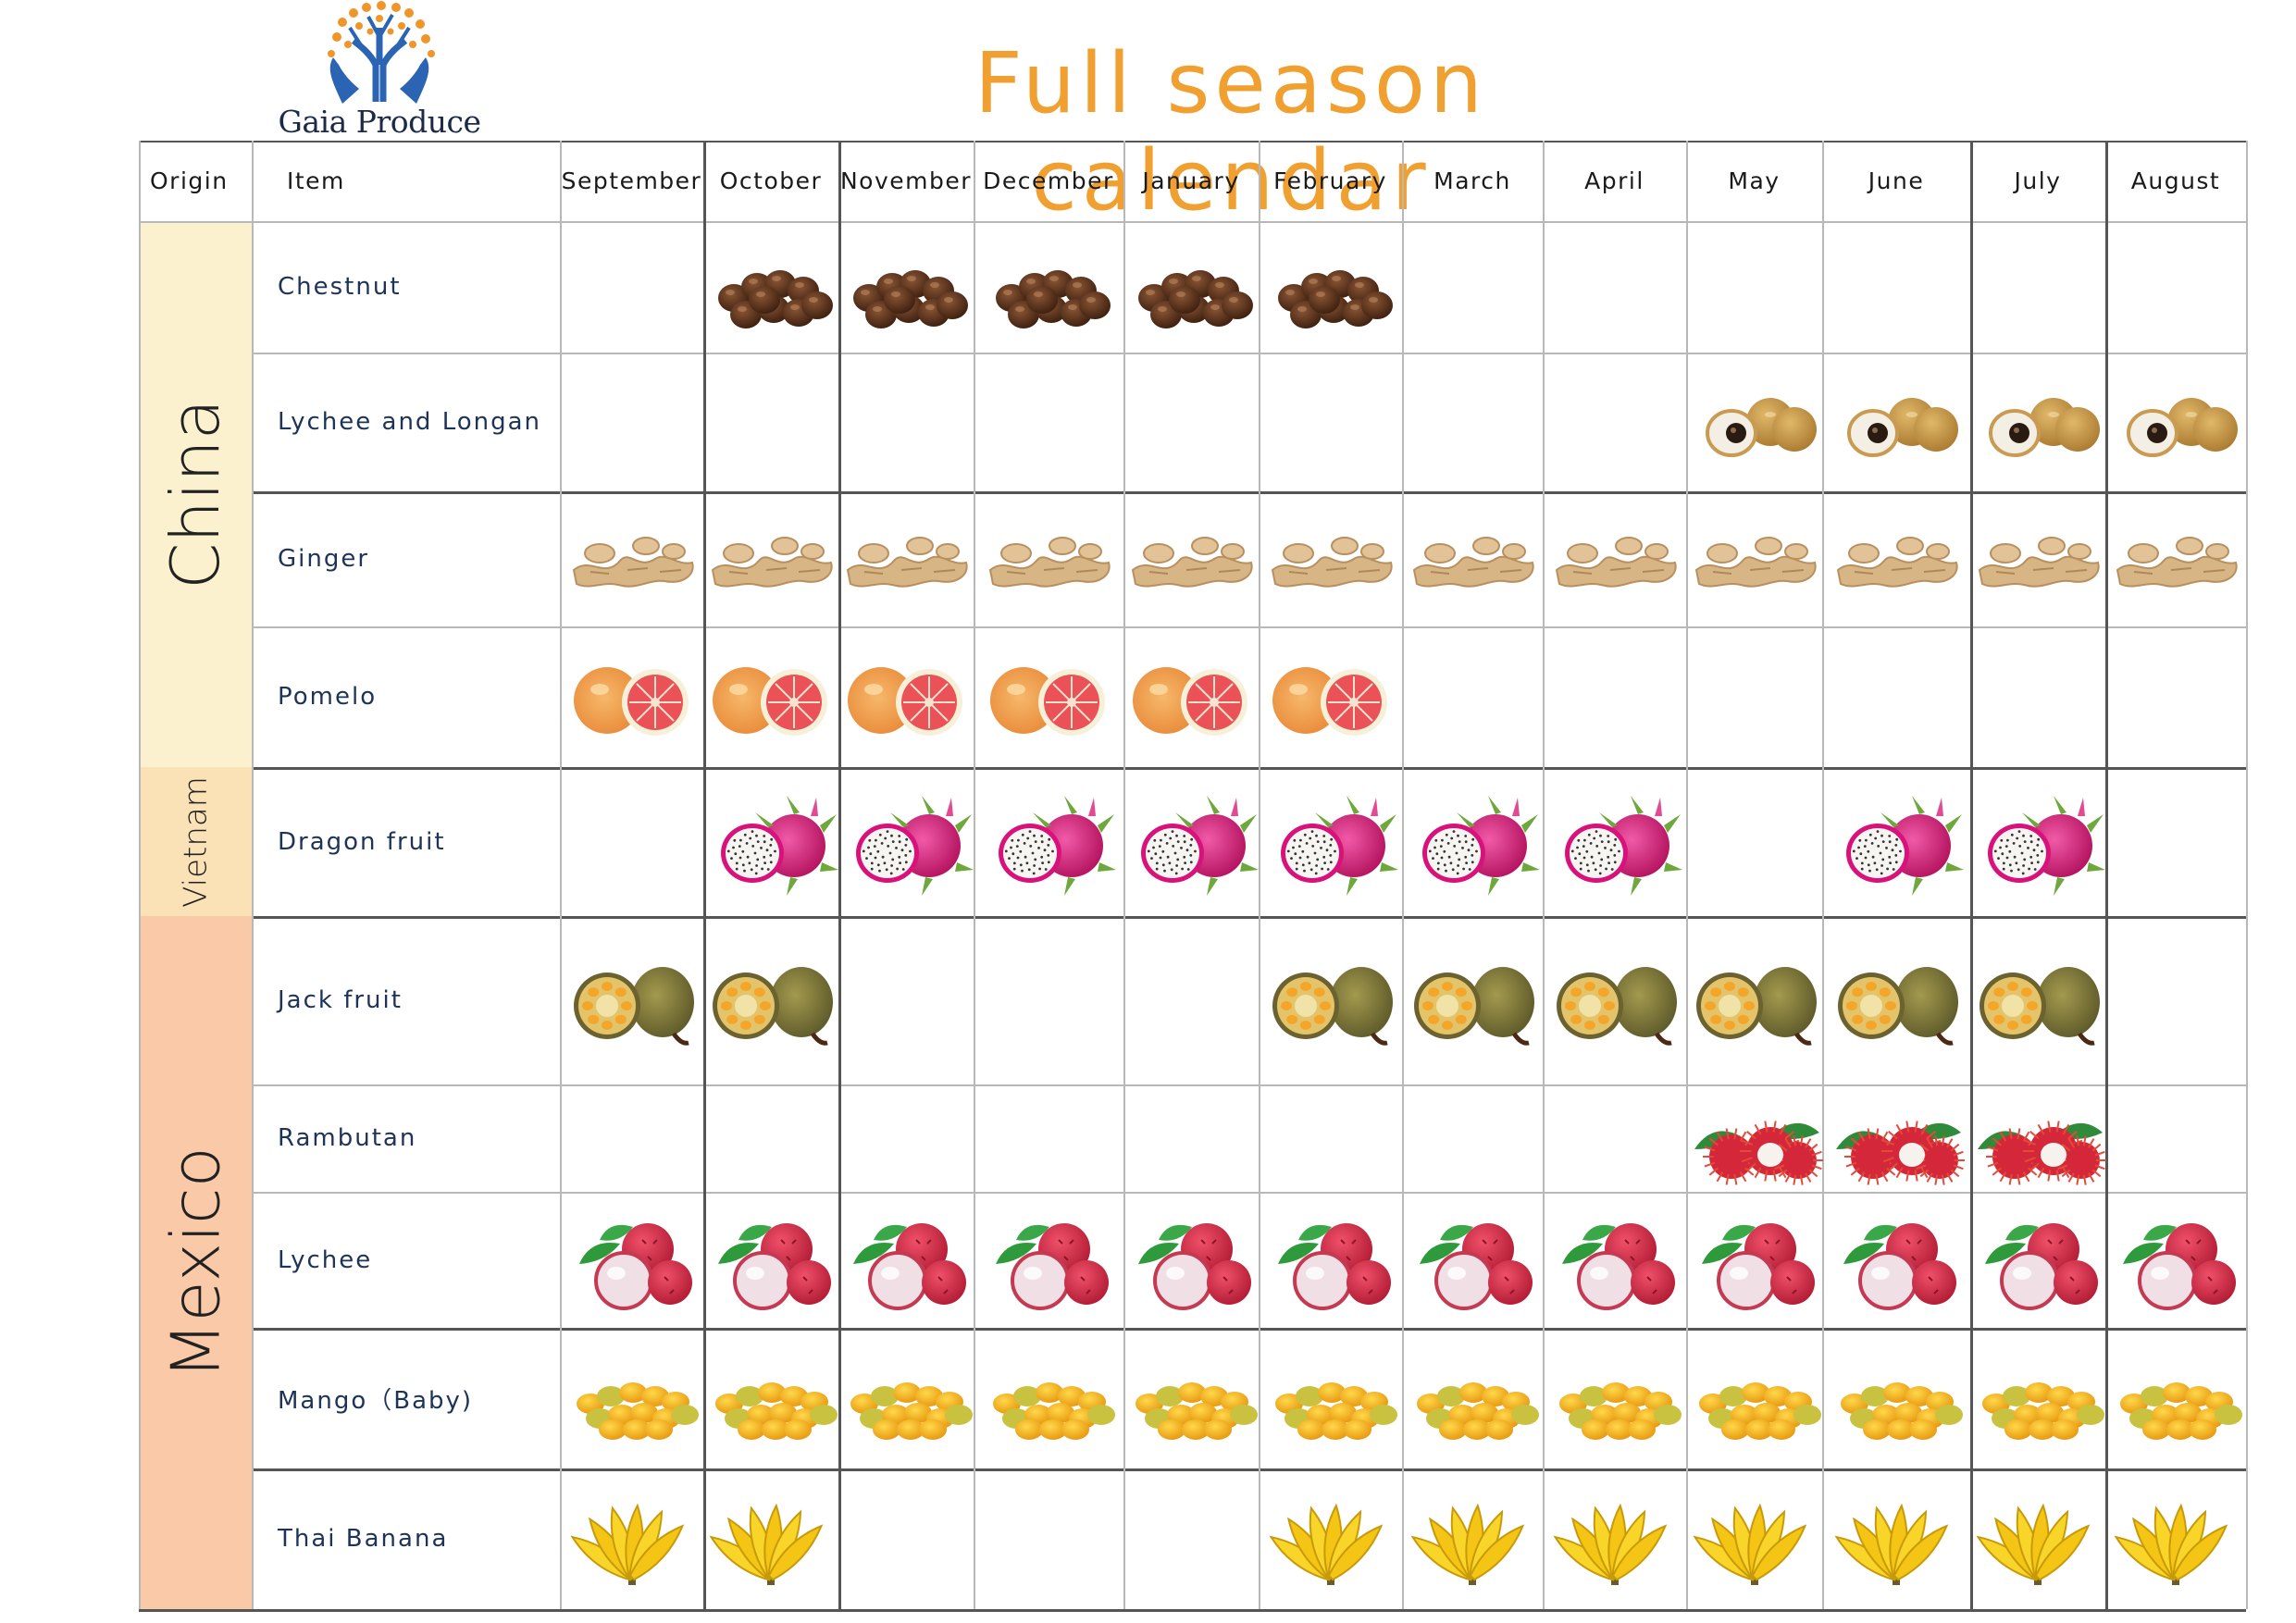  I want to click on item-label: Dragon fruit, so click(362, 841).